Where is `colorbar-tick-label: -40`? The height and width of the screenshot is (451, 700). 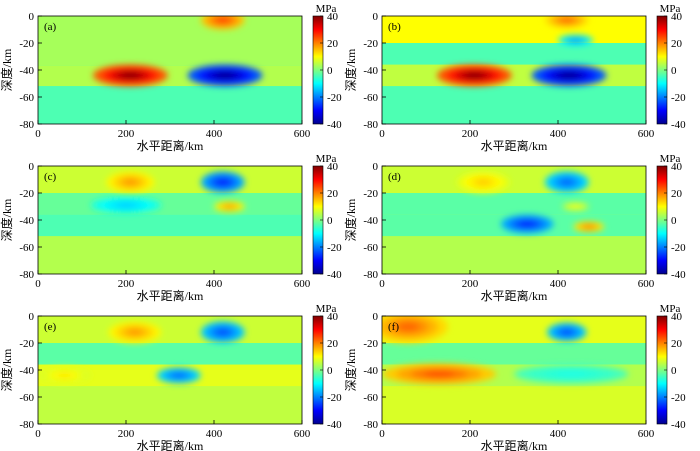
colorbar-tick-label: -40 is located at coordinates (678, 125).